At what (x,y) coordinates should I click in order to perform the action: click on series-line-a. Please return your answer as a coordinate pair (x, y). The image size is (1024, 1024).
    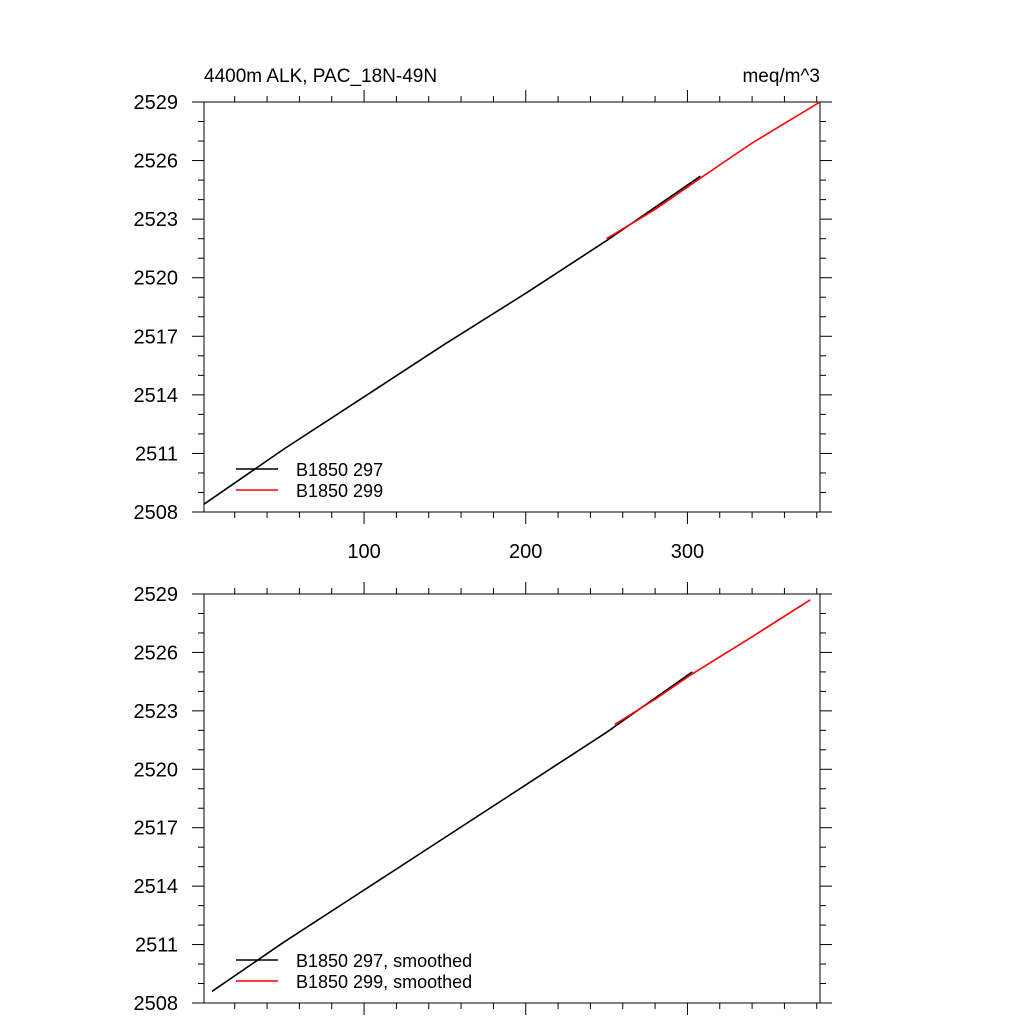
    Looking at the image, I should click on (452, 831).